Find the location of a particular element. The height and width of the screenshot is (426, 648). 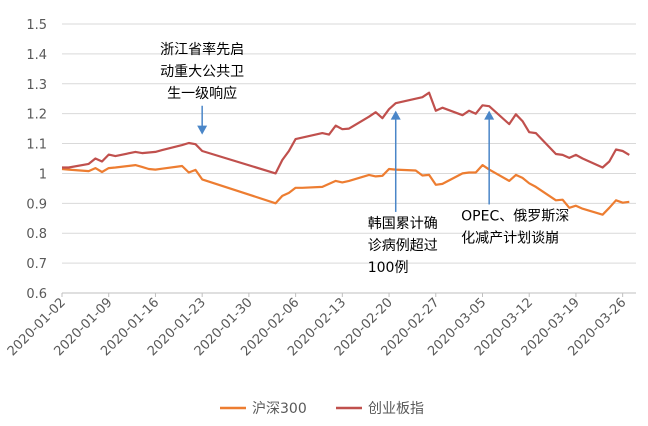

annotation-text: 生一级响应 is located at coordinates (202, 93).